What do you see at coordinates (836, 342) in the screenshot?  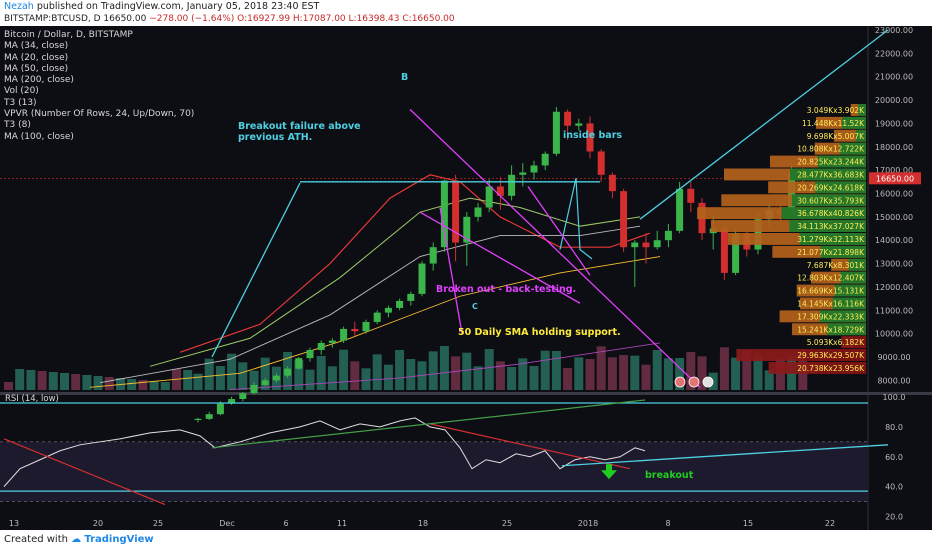 I see `vpvr-row-label: 5.093Kx6.182K` at bounding box center [836, 342].